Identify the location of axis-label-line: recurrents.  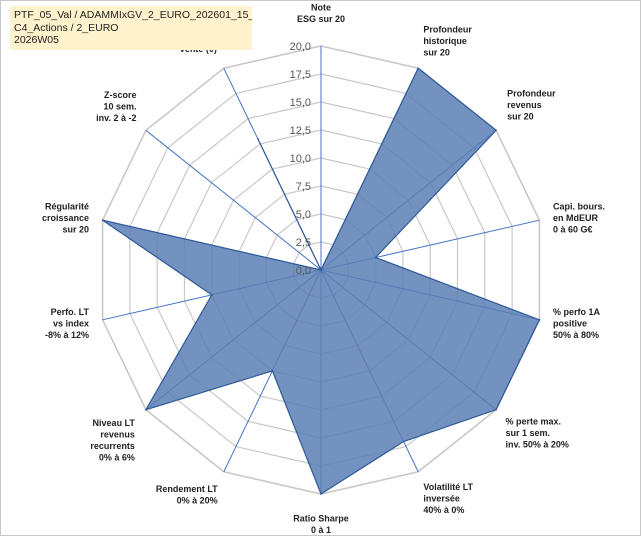
(112, 446).